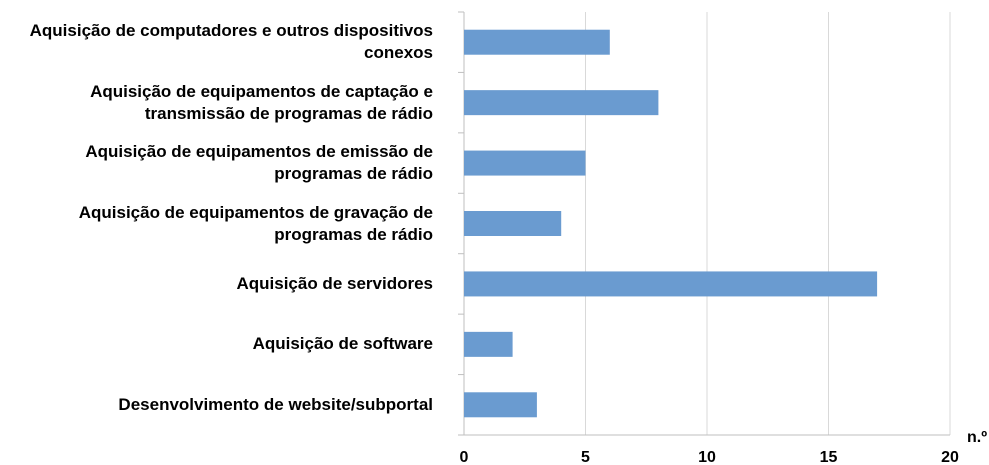  I want to click on y-tick-label: Aquisição de software, so click(342, 344).